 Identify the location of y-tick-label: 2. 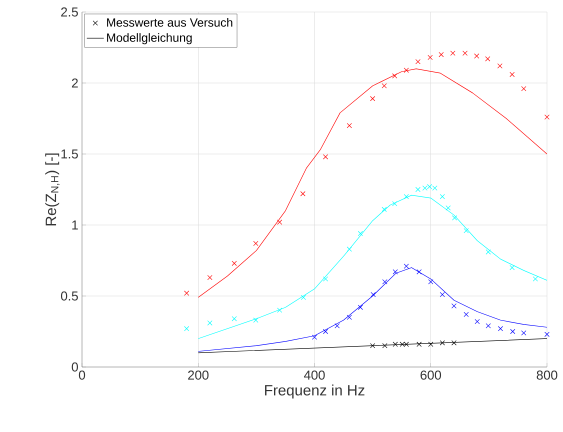
(75, 83).